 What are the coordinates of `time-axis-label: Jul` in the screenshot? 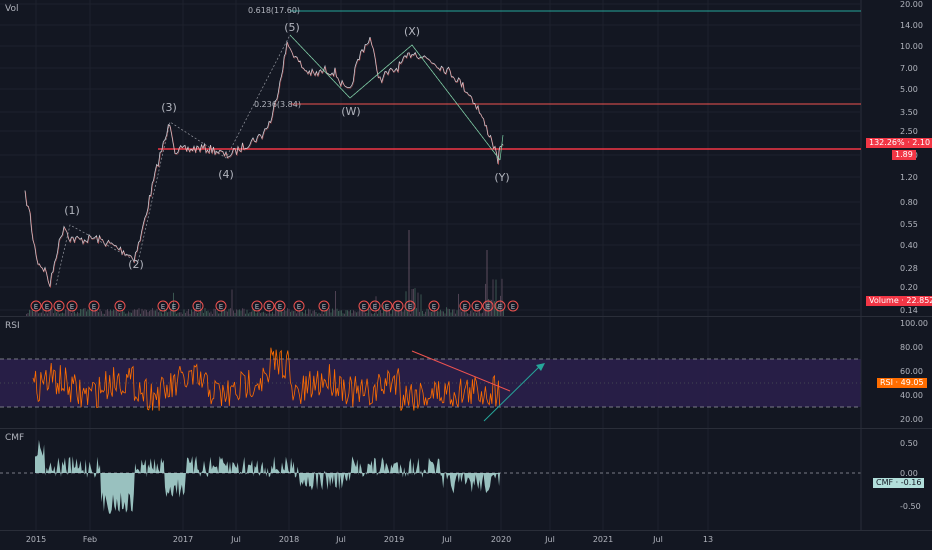 It's located at (550, 539).